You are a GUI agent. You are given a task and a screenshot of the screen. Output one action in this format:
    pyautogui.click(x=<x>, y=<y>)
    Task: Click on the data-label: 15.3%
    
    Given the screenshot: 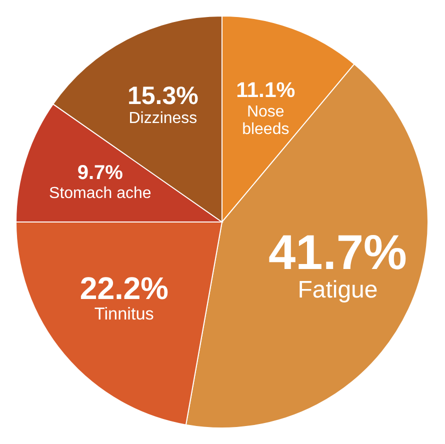 What is the action you would take?
    pyautogui.click(x=162, y=96)
    